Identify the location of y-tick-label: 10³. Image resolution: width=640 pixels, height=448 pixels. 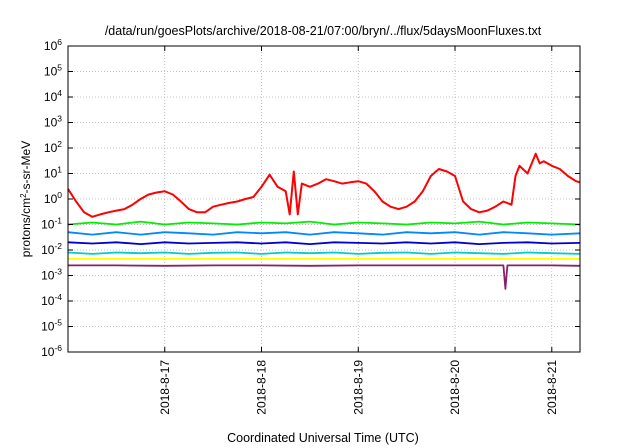
(53, 122).